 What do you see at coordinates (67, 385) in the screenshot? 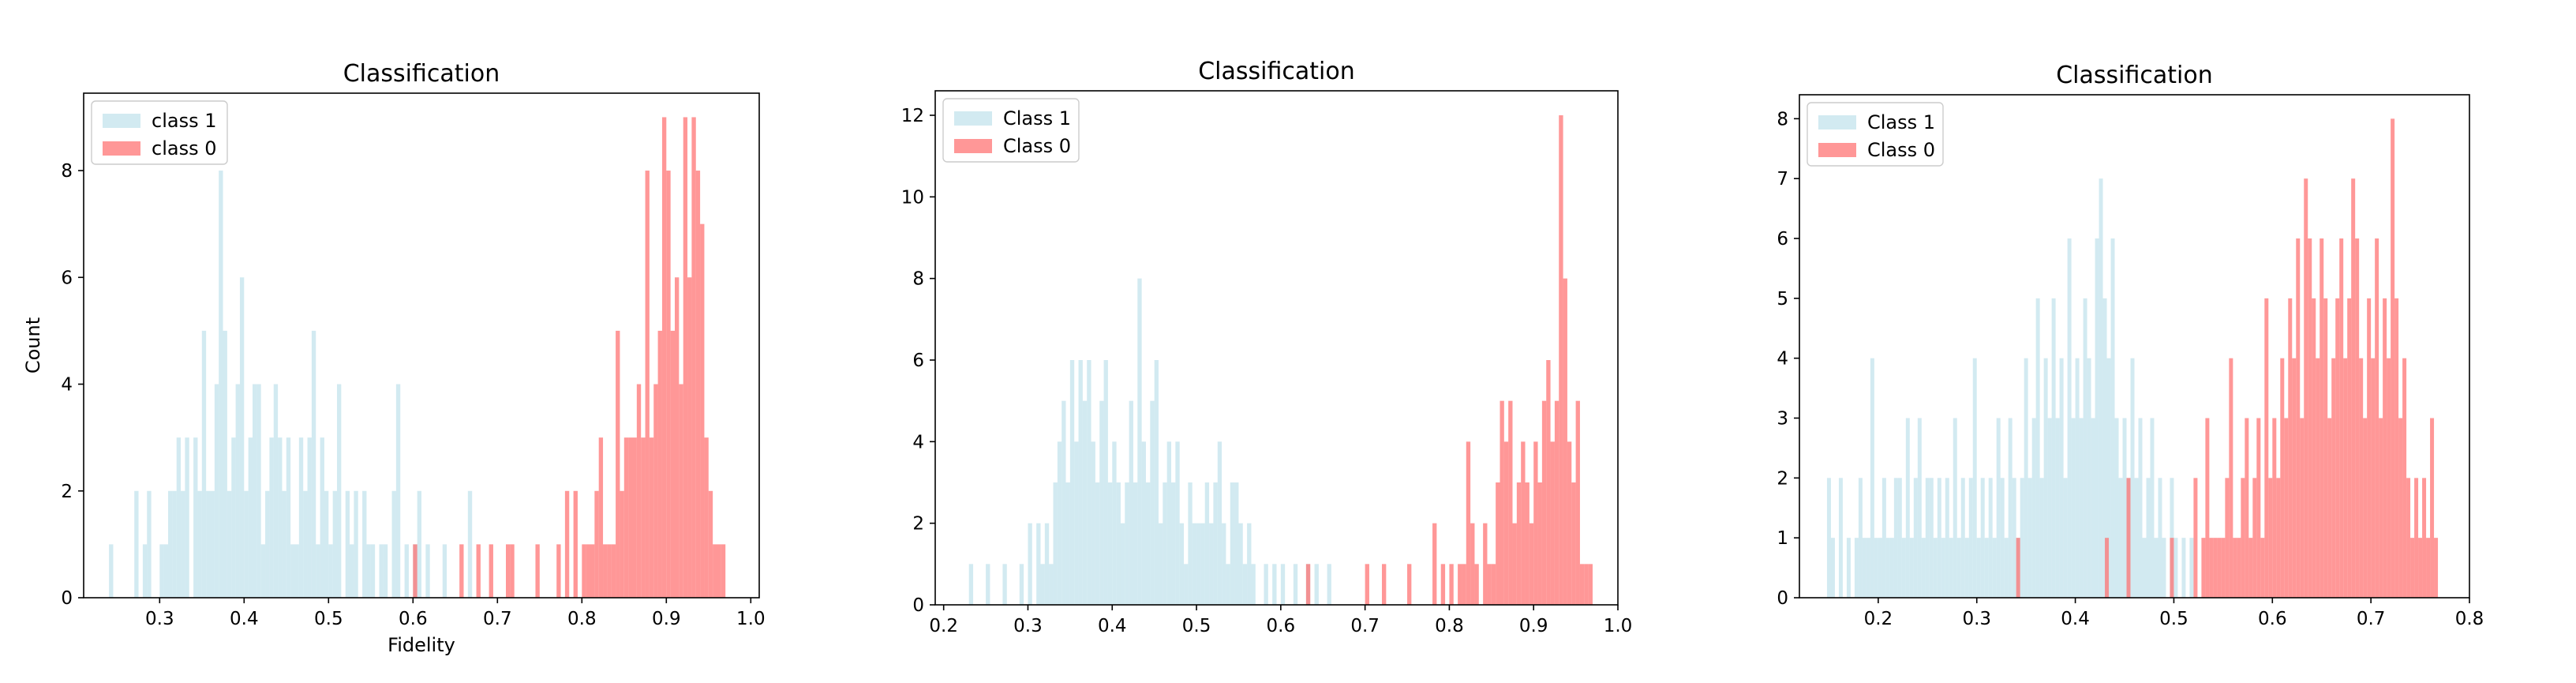
I see `y-tick-label: 4` at bounding box center [67, 385].